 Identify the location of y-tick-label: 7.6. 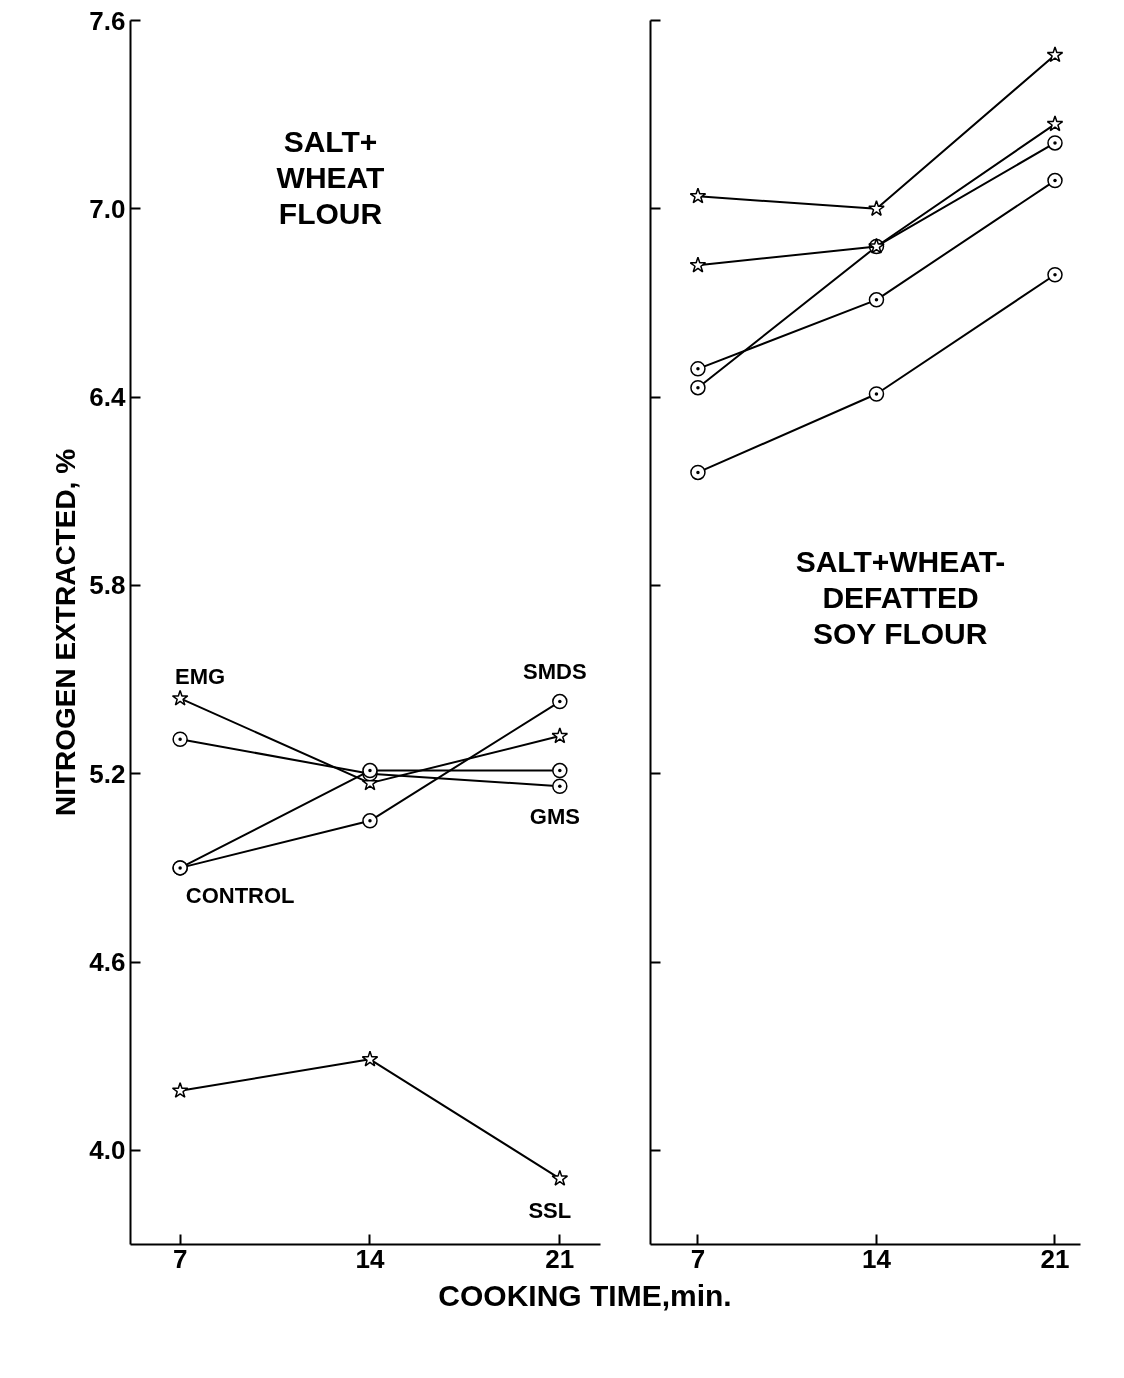
(107, 20).